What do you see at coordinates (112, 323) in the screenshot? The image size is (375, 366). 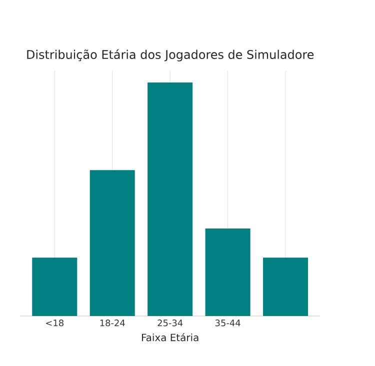 I see `x-tick-label: 18-24` at bounding box center [112, 323].